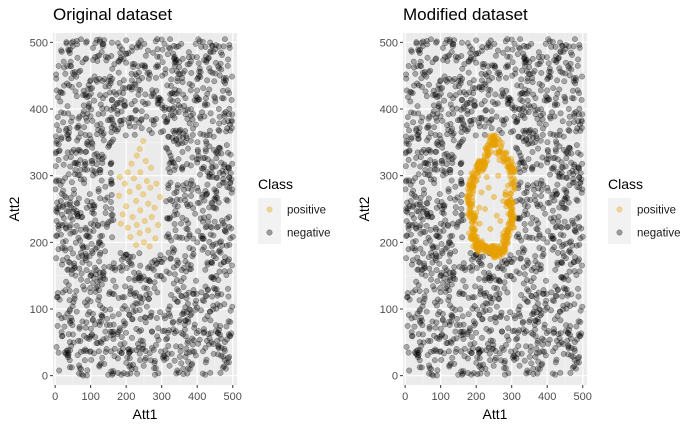 The width and height of the screenshot is (700, 432). I want to click on x-axis-title: Att1, so click(145, 414).